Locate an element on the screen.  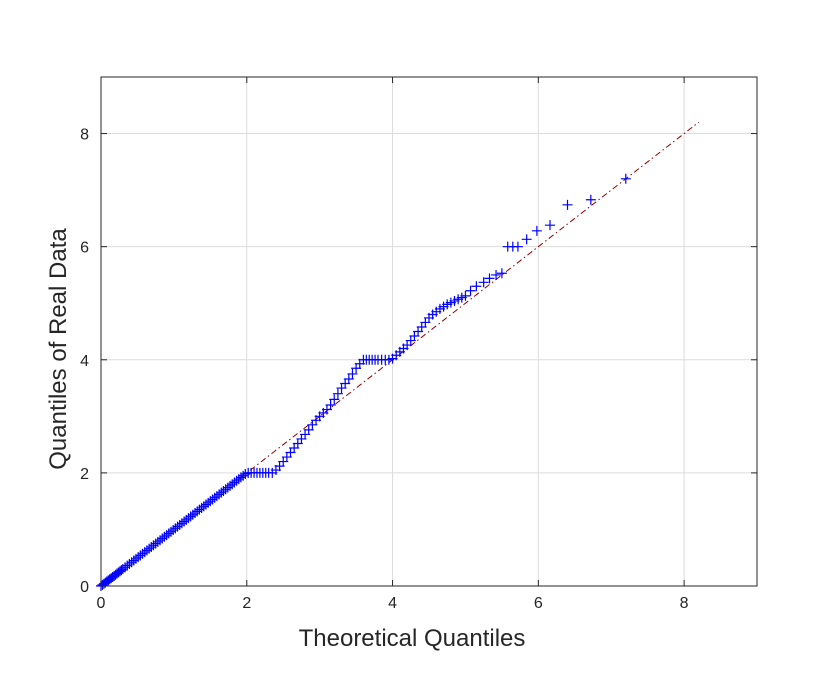
y-tick-label: 8 is located at coordinates (84, 135).